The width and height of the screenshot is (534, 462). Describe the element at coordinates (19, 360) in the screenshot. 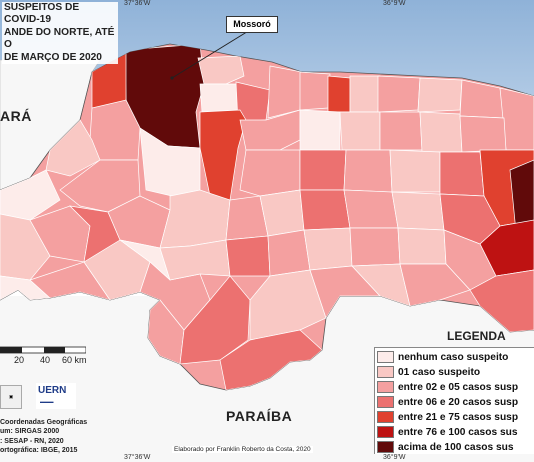

I see `scale-tick: 20` at that location.